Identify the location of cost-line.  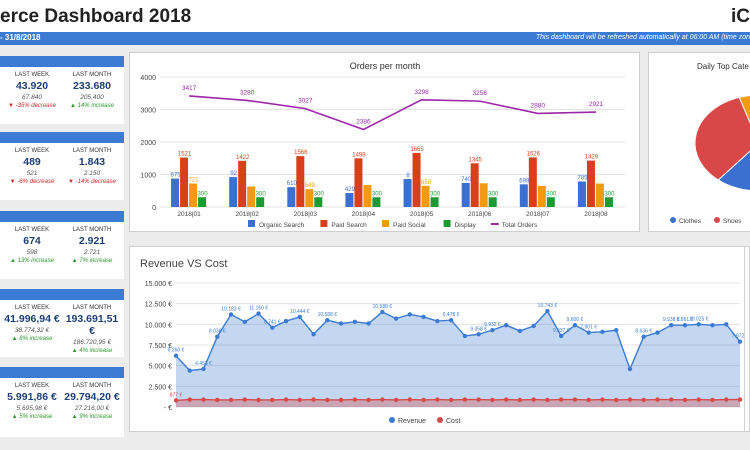
(457, 400).